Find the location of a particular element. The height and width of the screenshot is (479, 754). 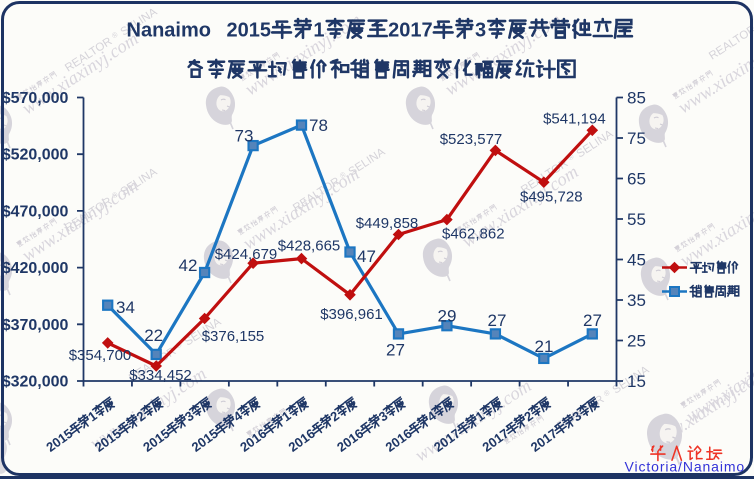

svg-text: $376,155 is located at coordinates (233, 336).